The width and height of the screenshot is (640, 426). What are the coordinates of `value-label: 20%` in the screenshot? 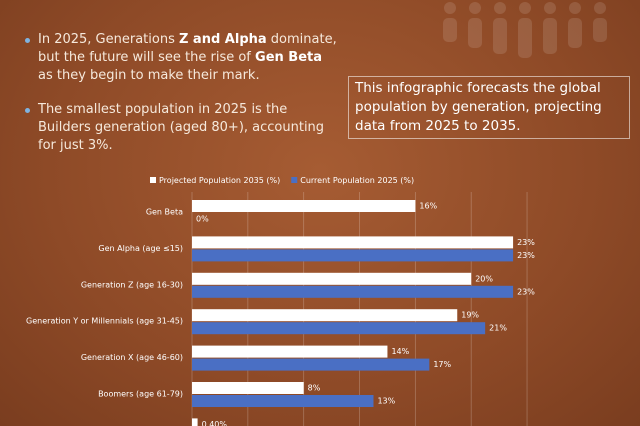 It's located at (484, 278).